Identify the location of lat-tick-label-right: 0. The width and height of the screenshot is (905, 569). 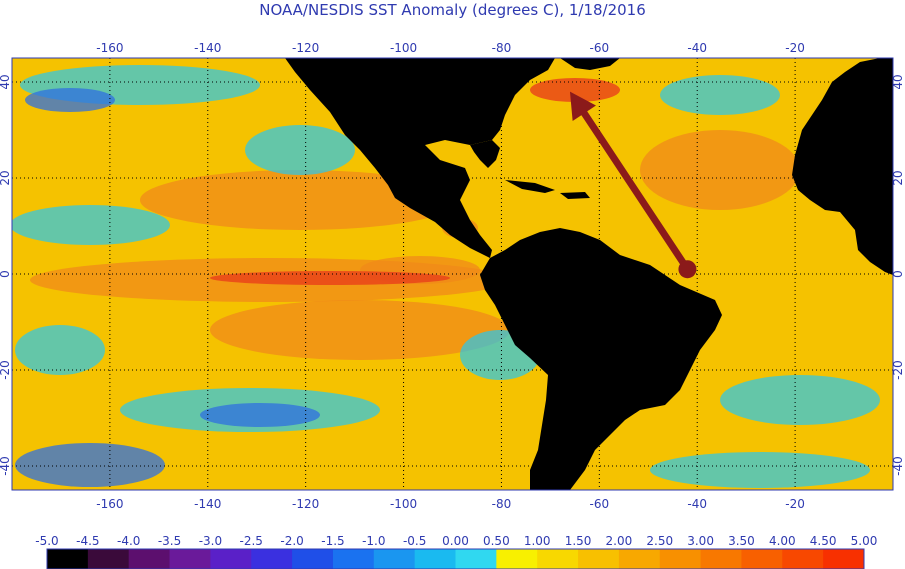
(898, 274).